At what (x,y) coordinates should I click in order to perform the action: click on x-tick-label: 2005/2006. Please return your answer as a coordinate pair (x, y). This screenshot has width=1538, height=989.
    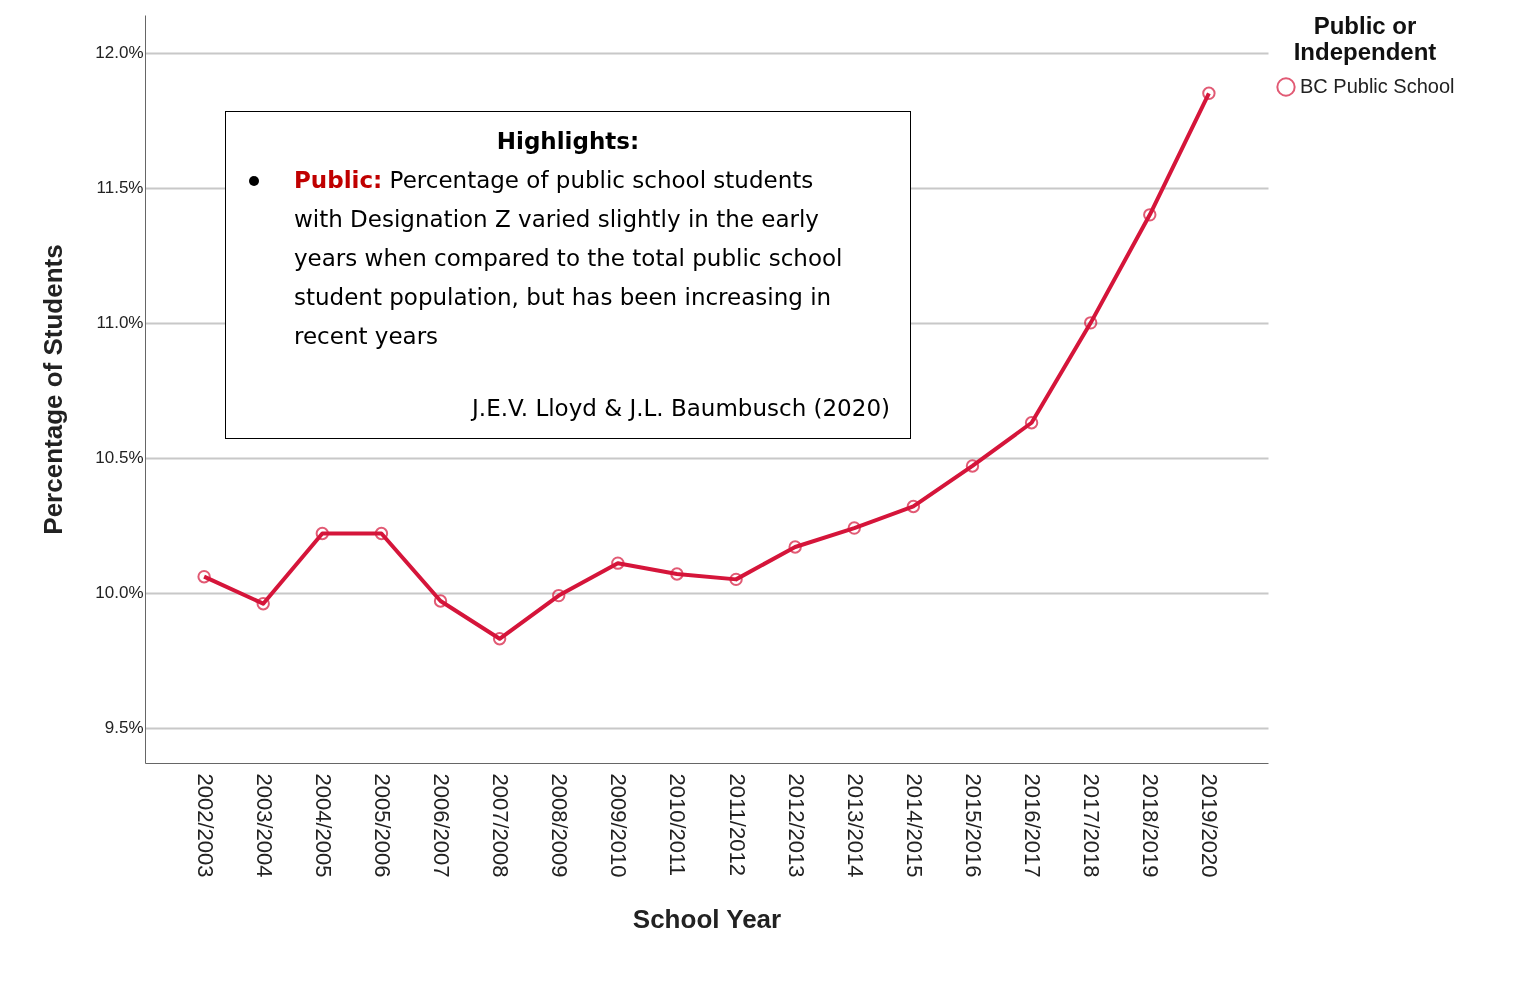
    Looking at the image, I should click on (382, 825).